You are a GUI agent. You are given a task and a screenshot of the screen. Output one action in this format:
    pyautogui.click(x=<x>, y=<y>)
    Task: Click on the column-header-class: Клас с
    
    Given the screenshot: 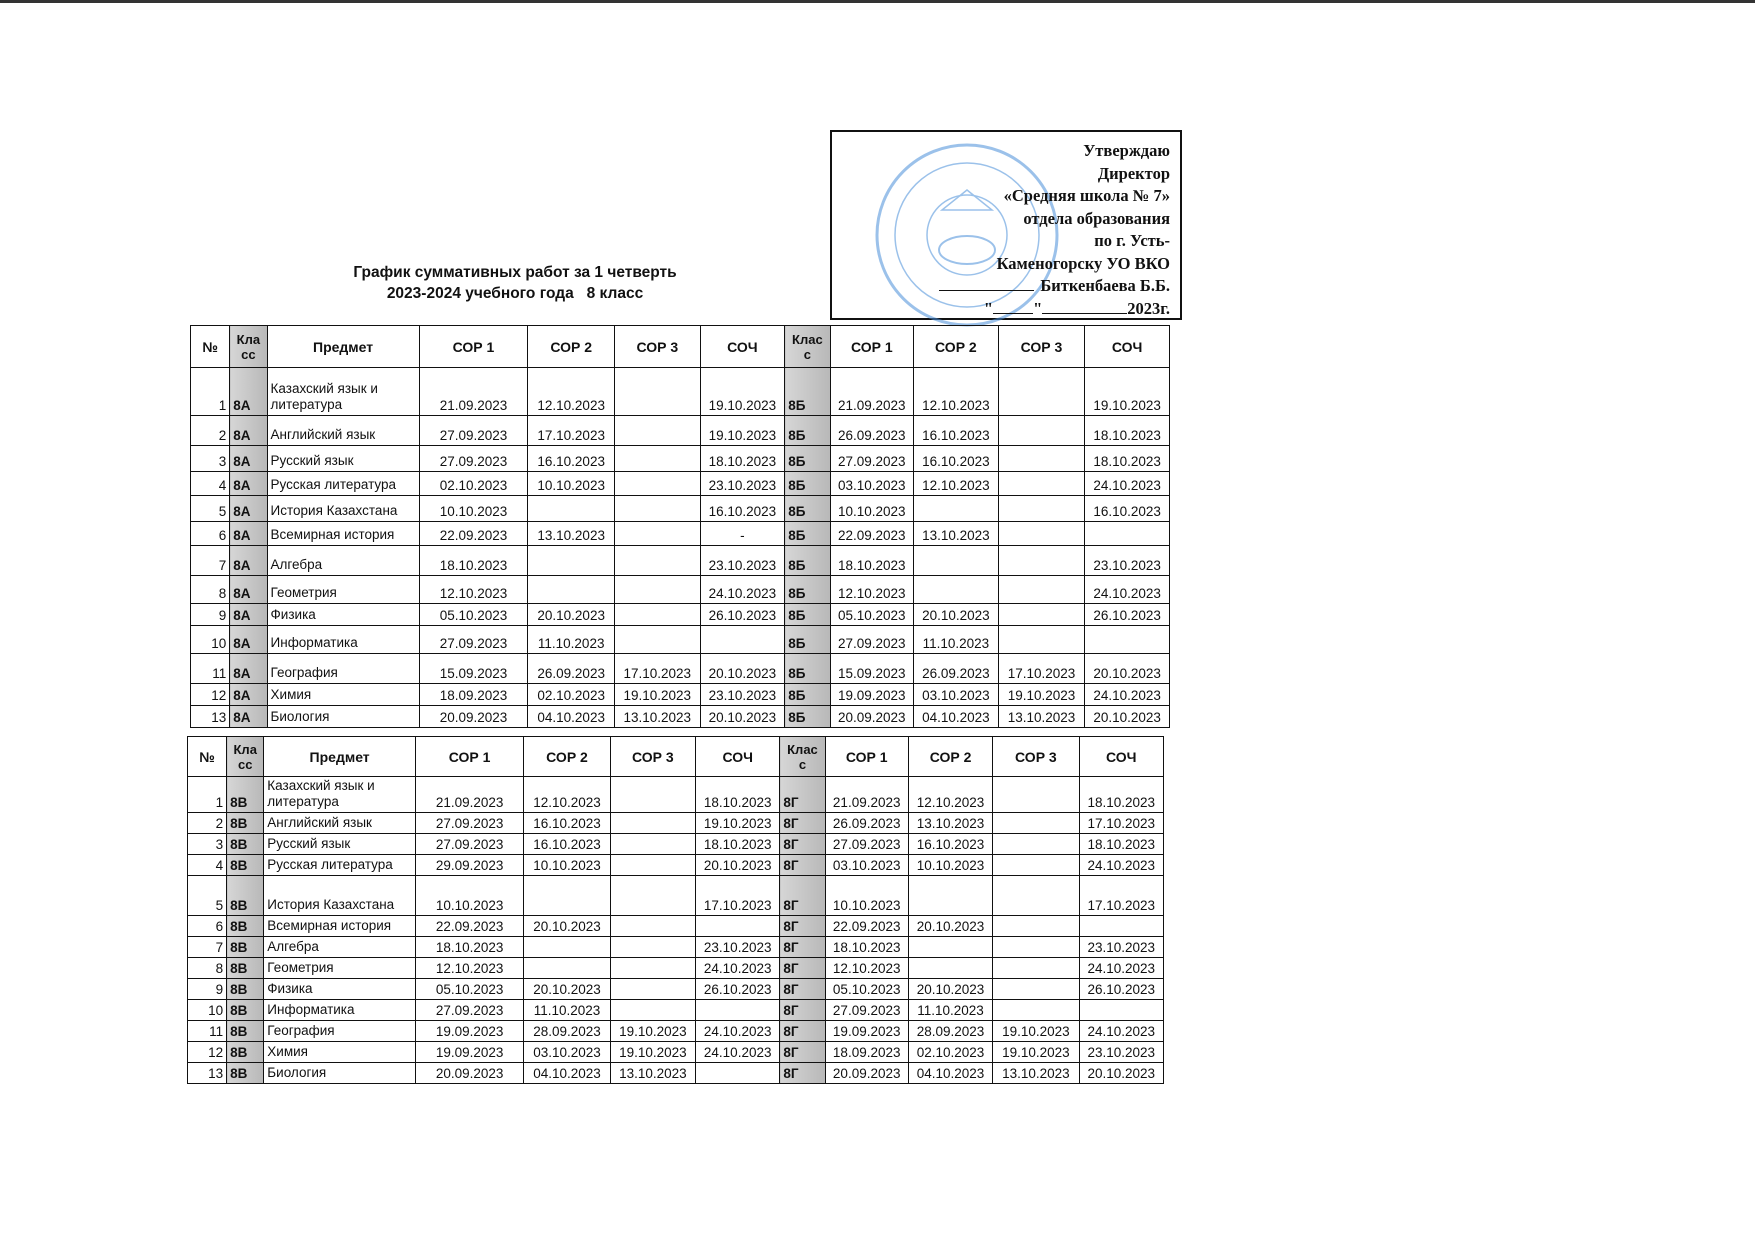 What is the action you would take?
    pyautogui.click(x=802, y=756)
    